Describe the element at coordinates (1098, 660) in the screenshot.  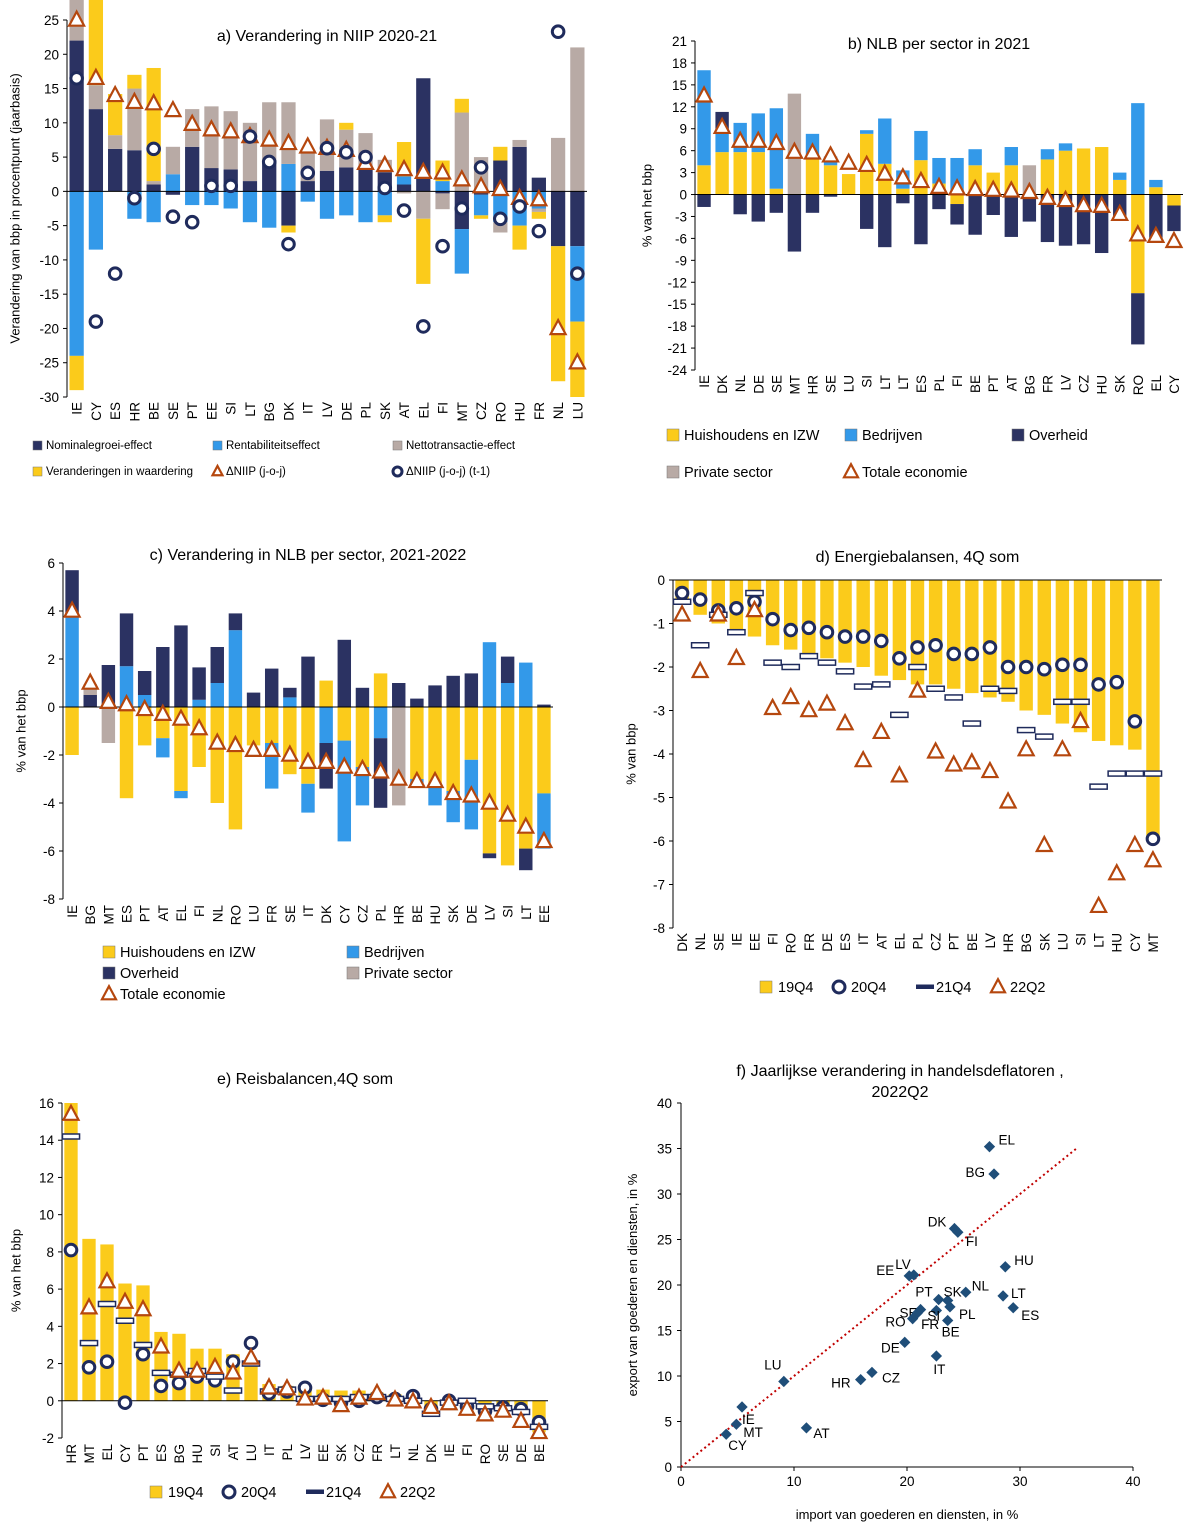
I see `bar-19Q4` at that location.